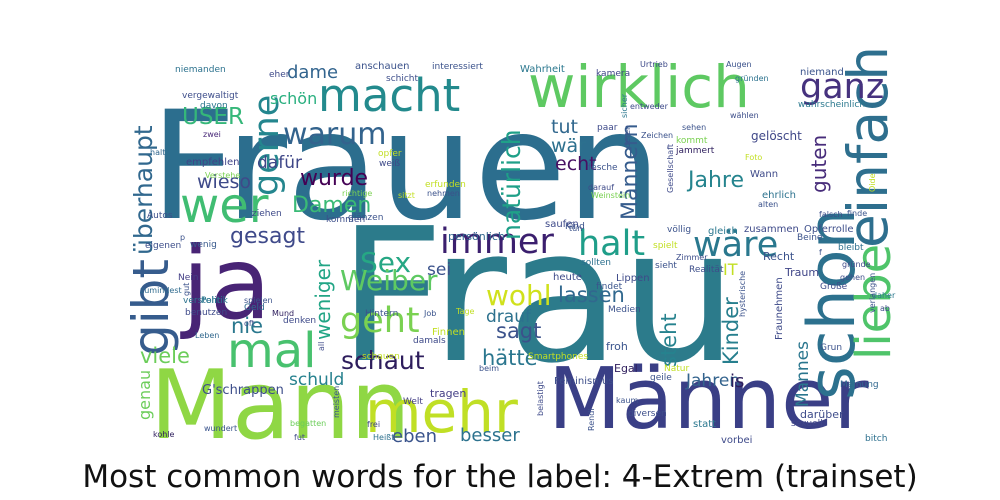 This screenshot has width=1000, height=500. Describe the element at coordinates (383, 360) in the screenshot. I see `cloud-word: schaut` at that location.